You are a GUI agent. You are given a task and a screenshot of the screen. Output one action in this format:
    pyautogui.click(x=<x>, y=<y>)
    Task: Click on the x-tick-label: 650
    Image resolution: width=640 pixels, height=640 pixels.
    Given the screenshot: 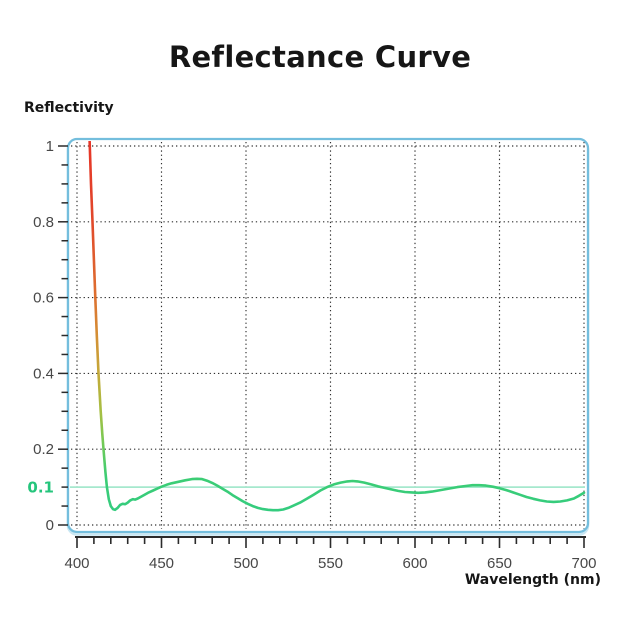 What is the action you would take?
    pyautogui.click(x=499, y=563)
    